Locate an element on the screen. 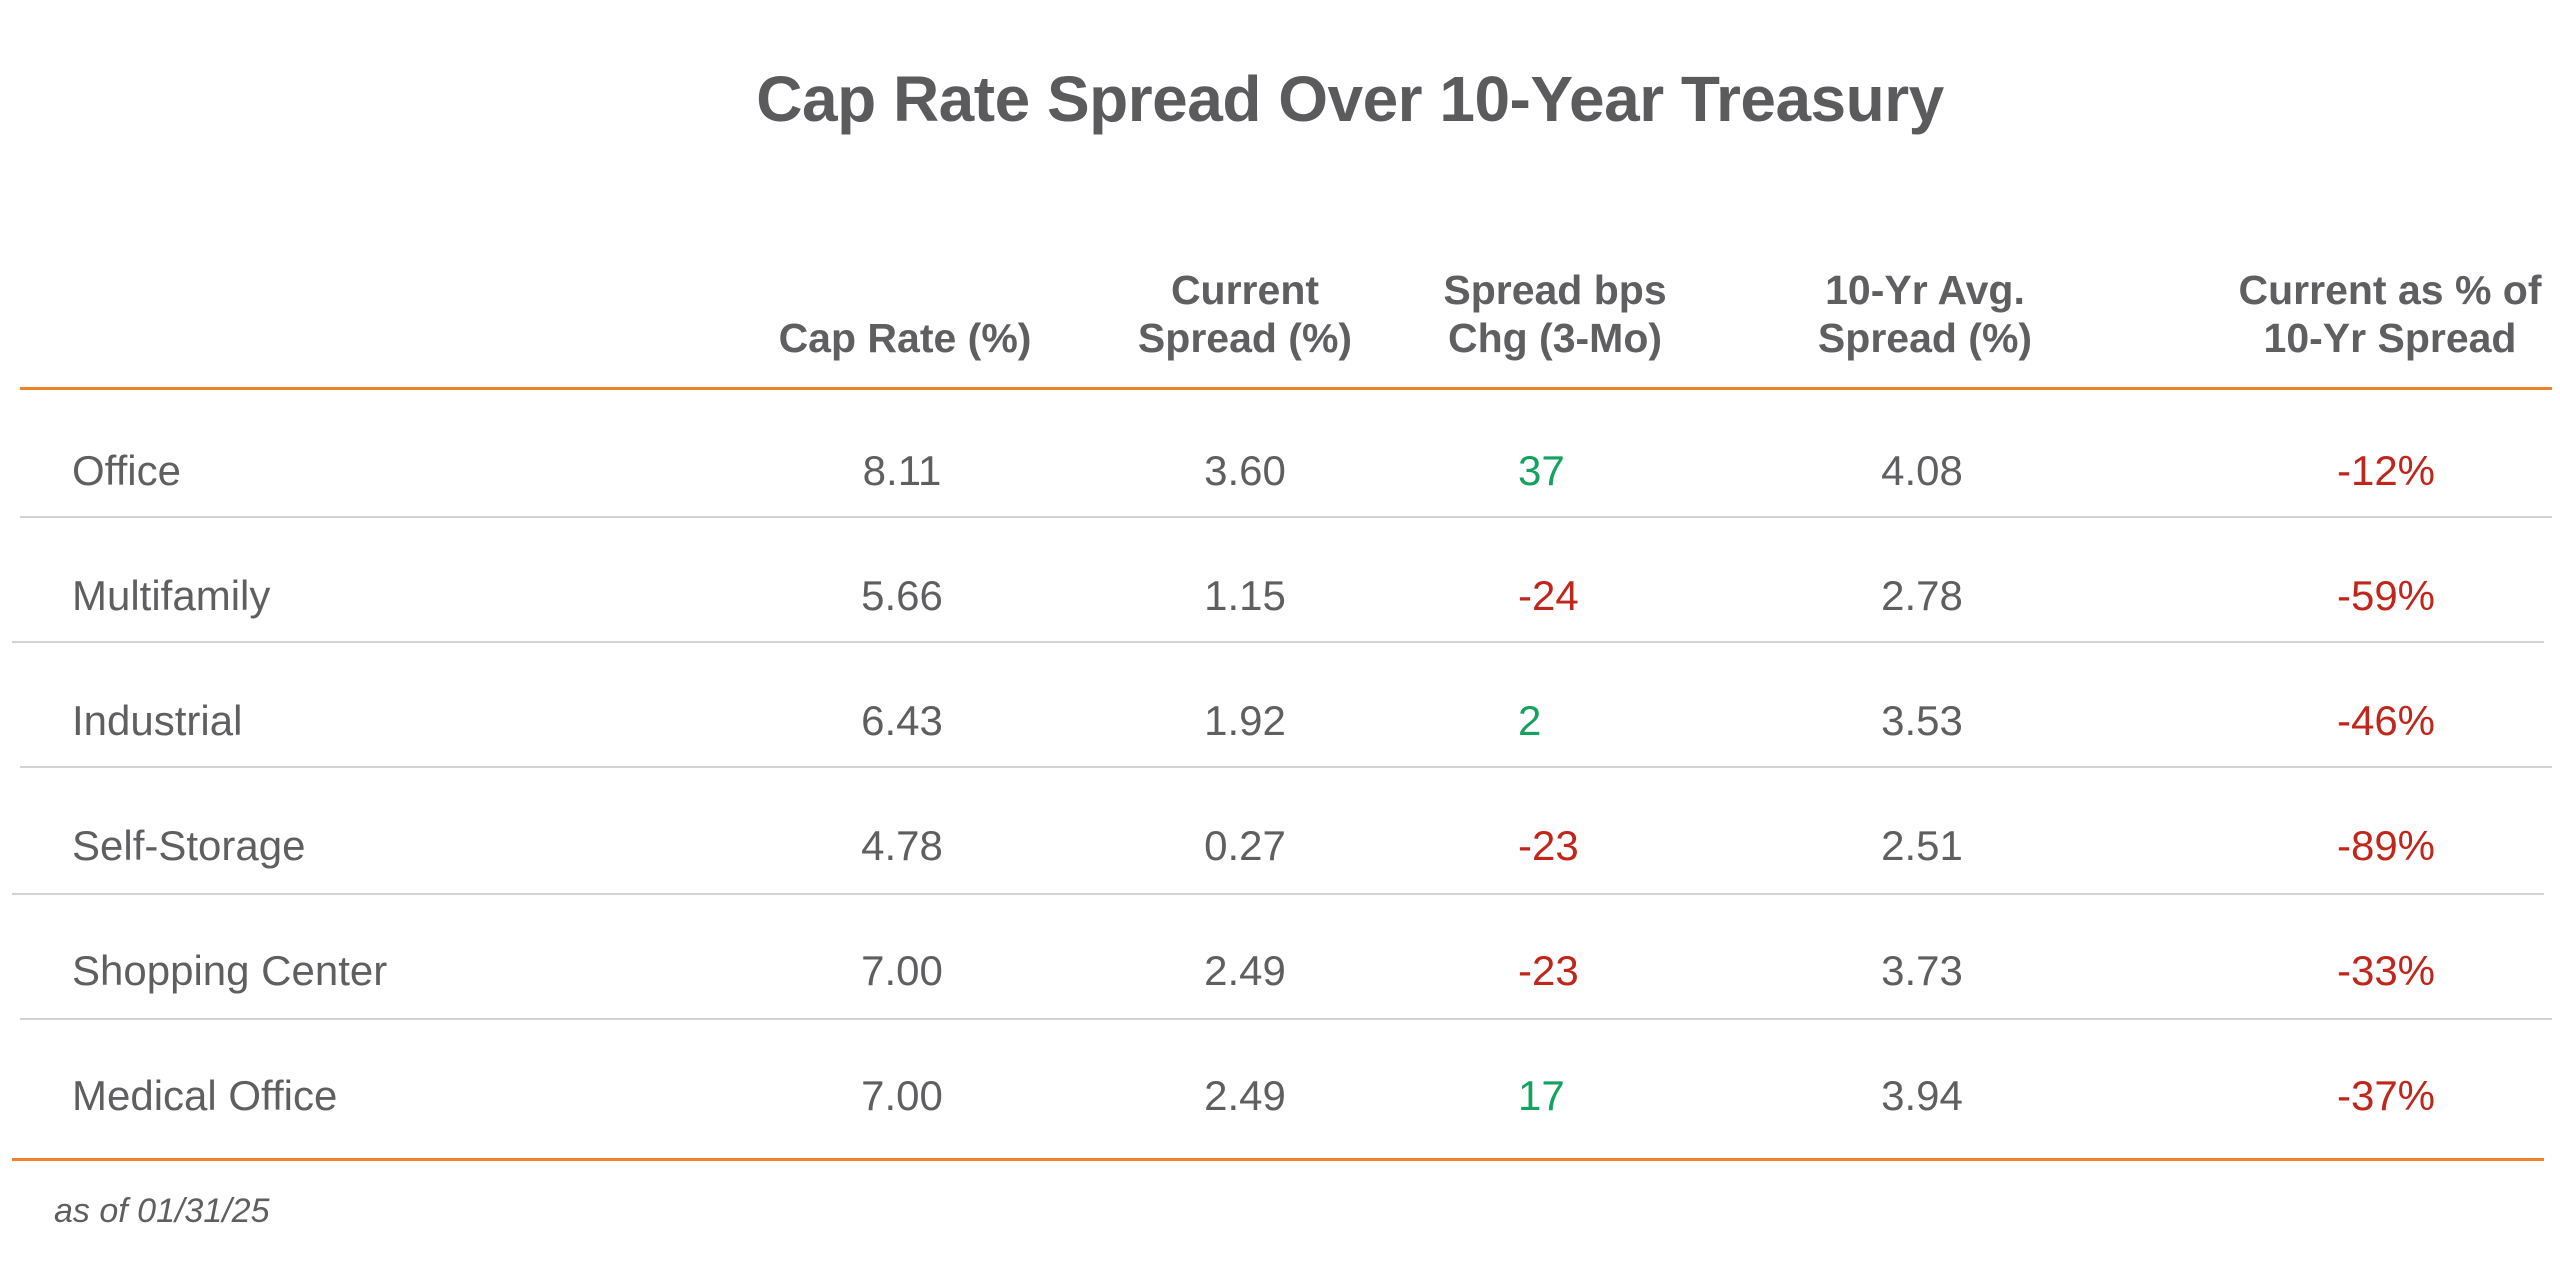 The height and width of the screenshot is (1284, 2560). cell-spread-chg: -24 is located at coordinates (1548, 595).